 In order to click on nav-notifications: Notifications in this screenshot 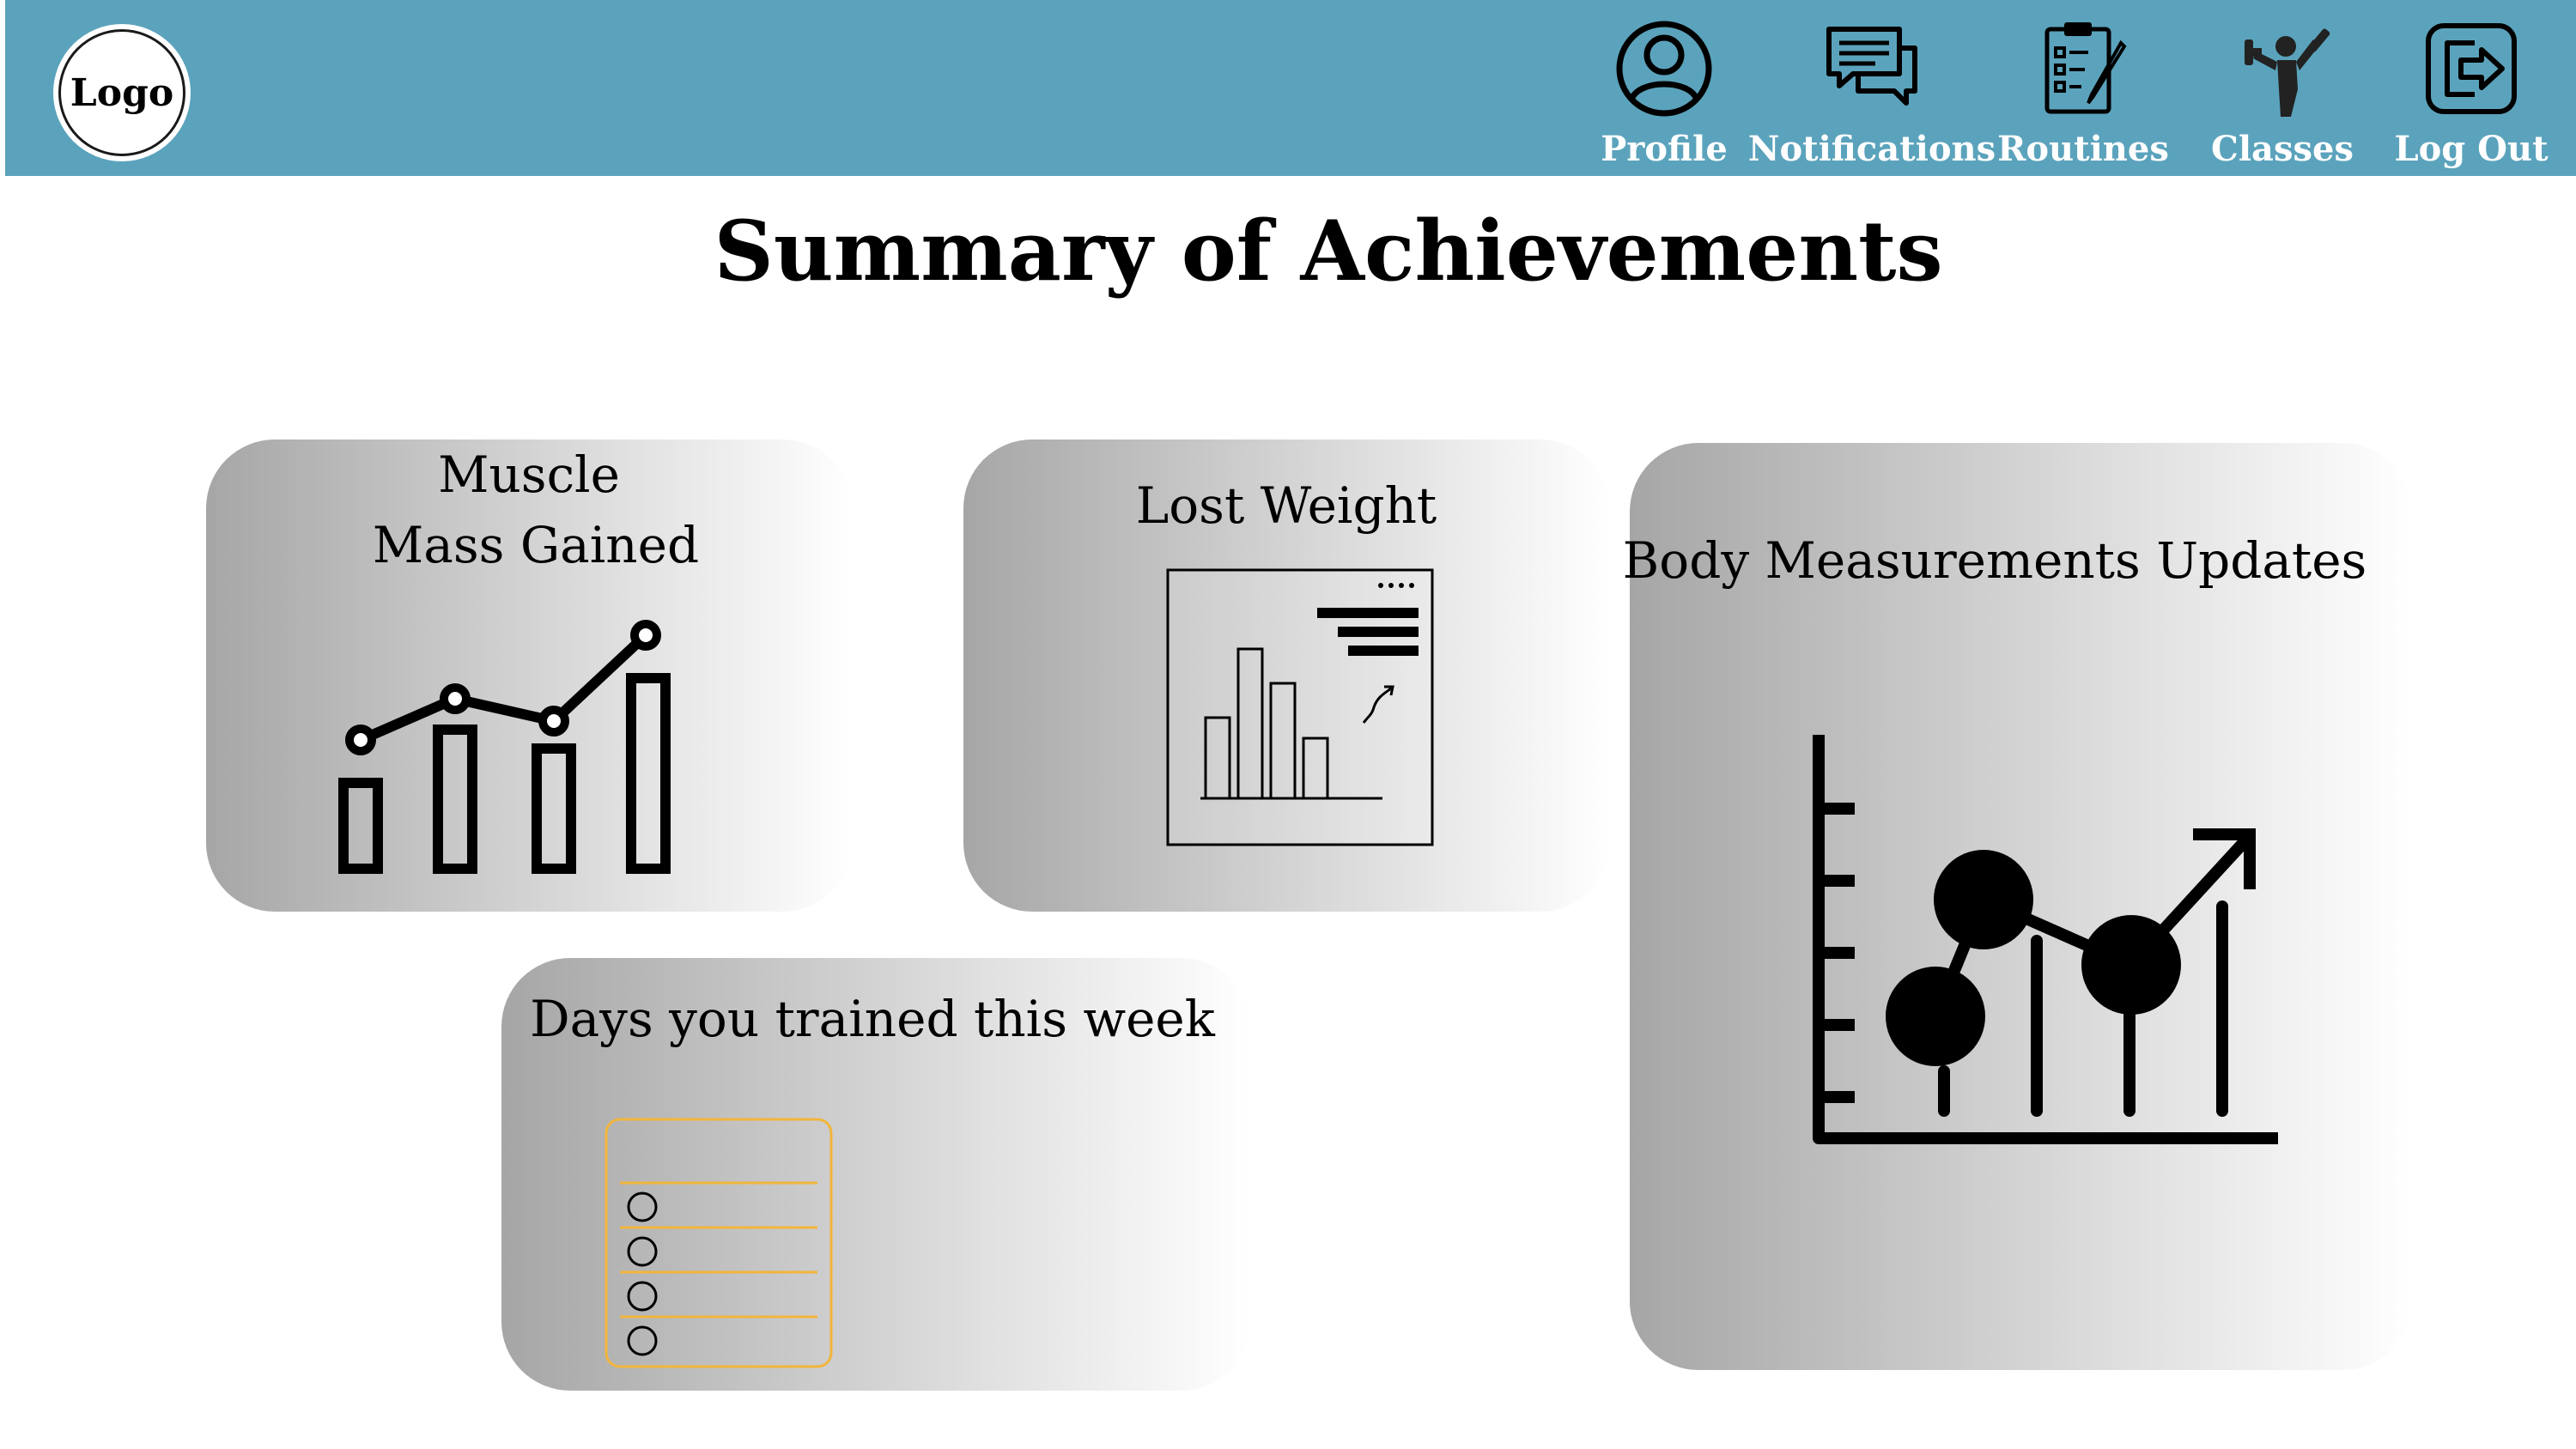, I will do `click(1872, 92)`.